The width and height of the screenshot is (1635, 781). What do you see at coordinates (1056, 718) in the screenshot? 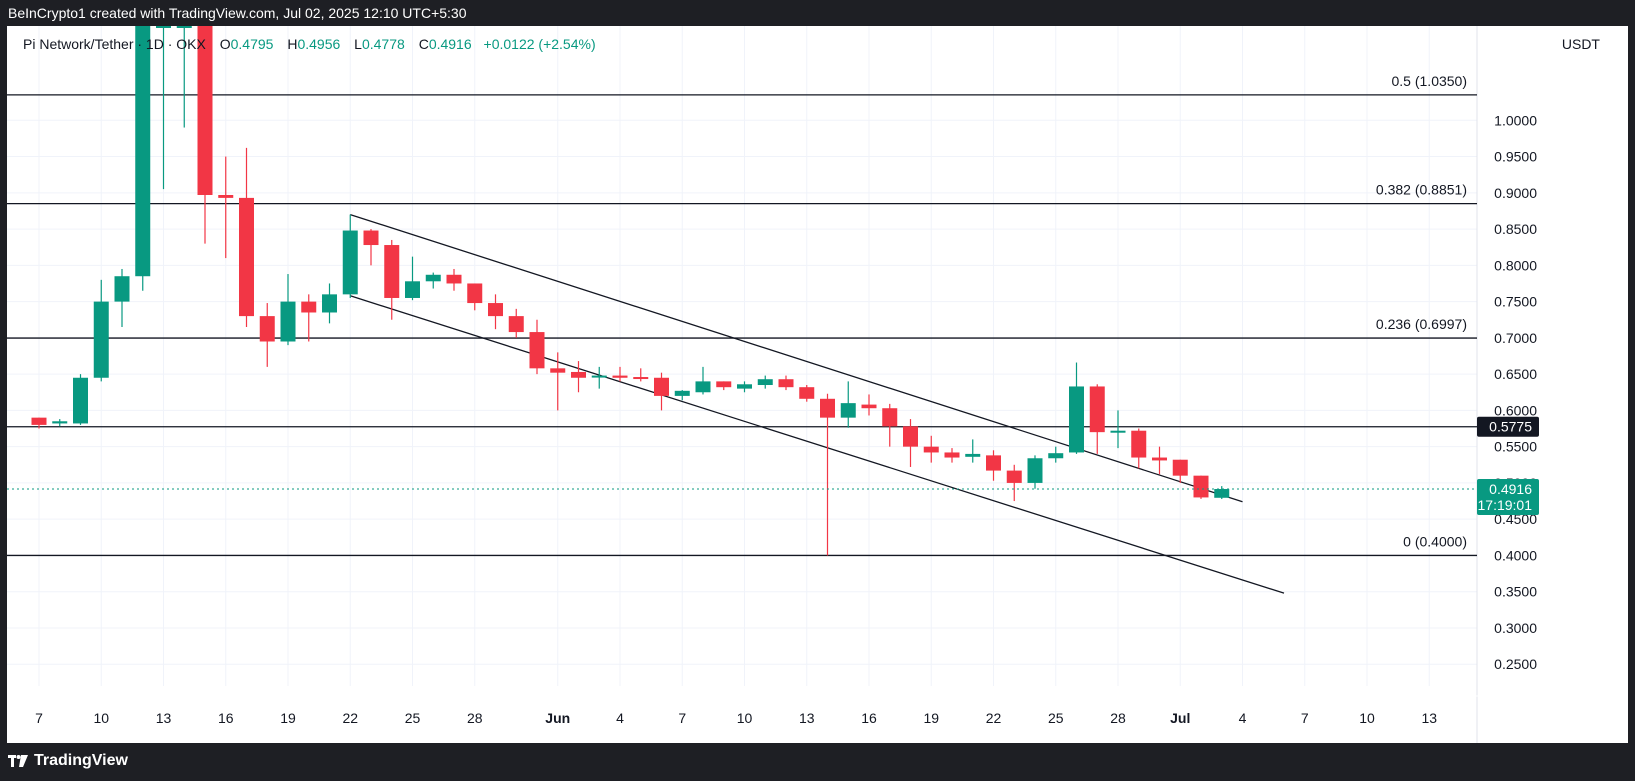
I see `x-tick-label: 25` at bounding box center [1056, 718].